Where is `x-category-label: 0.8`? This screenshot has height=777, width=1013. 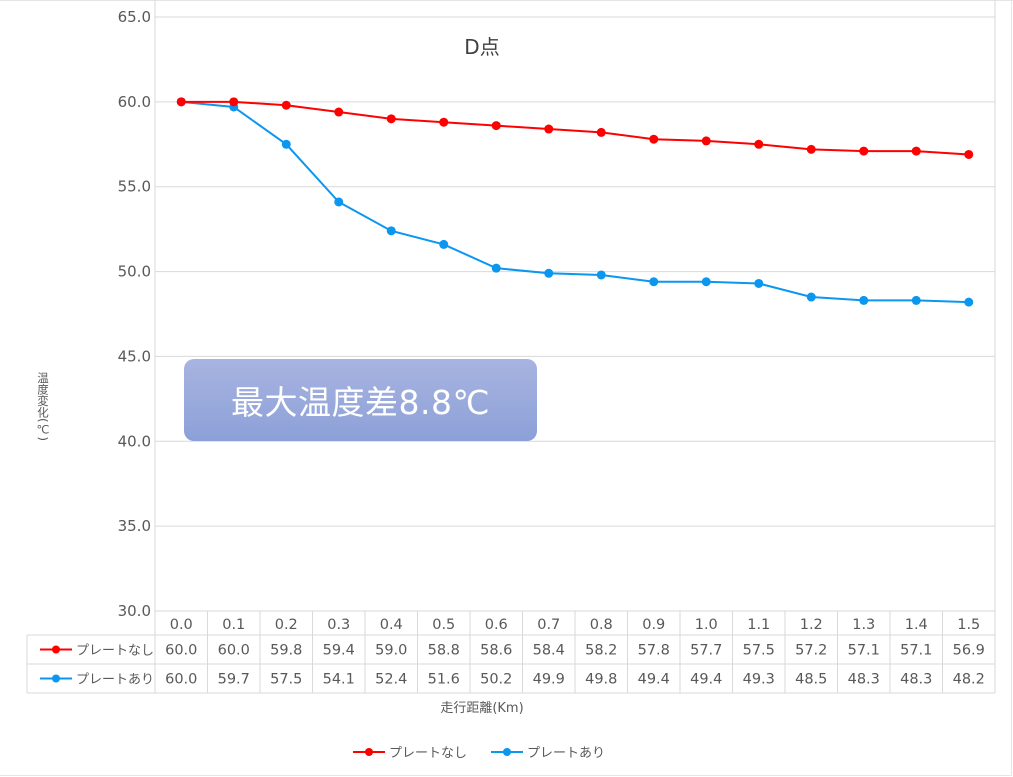 x-category-label: 0.8 is located at coordinates (601, 625).